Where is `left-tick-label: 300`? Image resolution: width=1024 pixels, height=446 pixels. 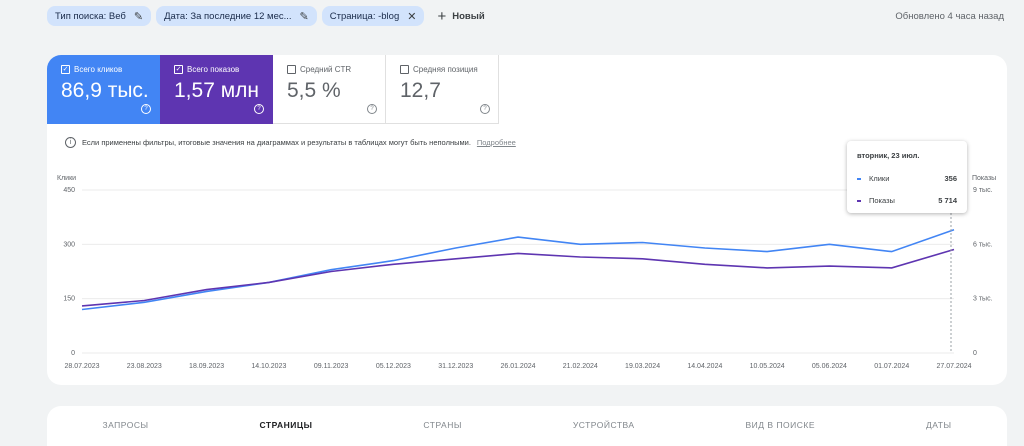 left-tick-label: 300 is located at coordinates (69, 244).